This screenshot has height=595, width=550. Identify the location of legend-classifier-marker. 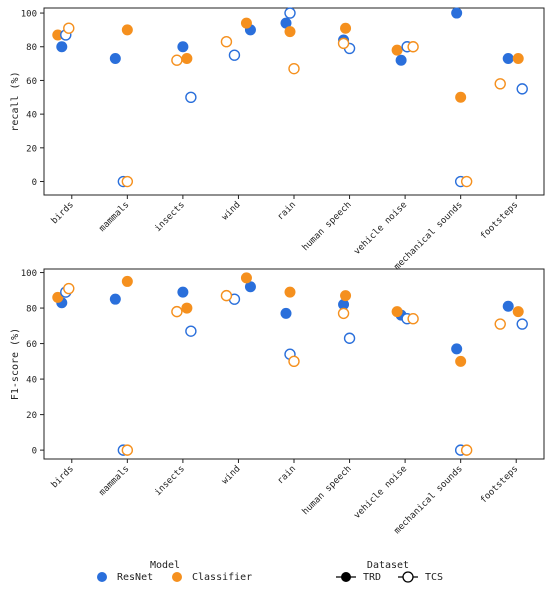
(177, 577).